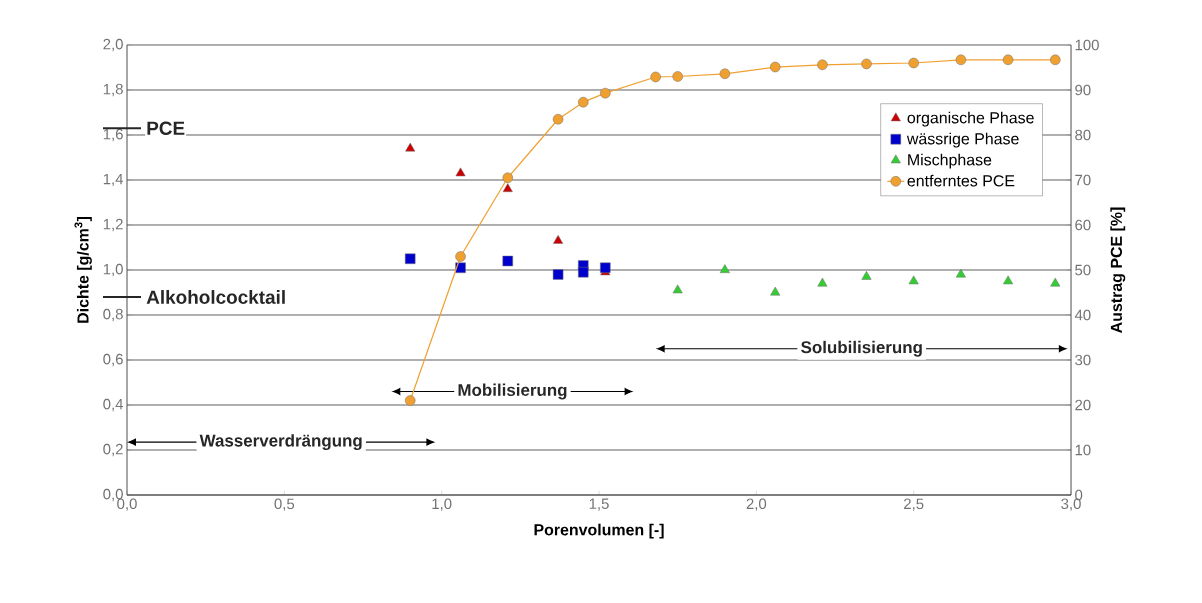  Describe the element at coordinates (442, 504) in the screenshot. I see `x-tick-label: 1,0` at that location.